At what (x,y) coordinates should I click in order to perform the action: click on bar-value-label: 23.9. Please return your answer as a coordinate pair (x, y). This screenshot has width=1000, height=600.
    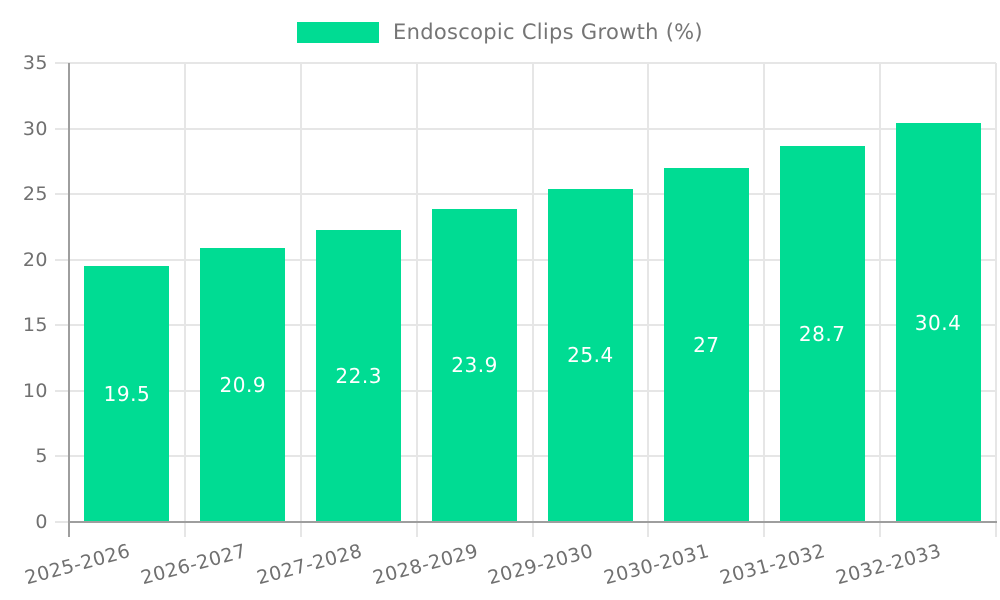
    Looking at the image, I should click on (474, 365).